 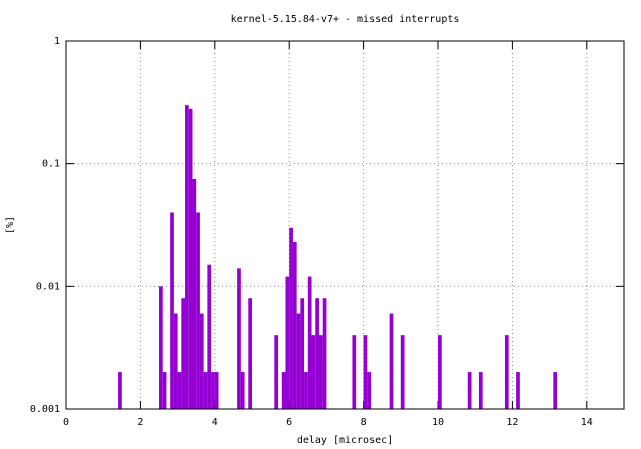 What do you see at coordinates (51, 164) in the screenshot?
I see `y-tick-label: 0.1` at bounding box center [51, 164].